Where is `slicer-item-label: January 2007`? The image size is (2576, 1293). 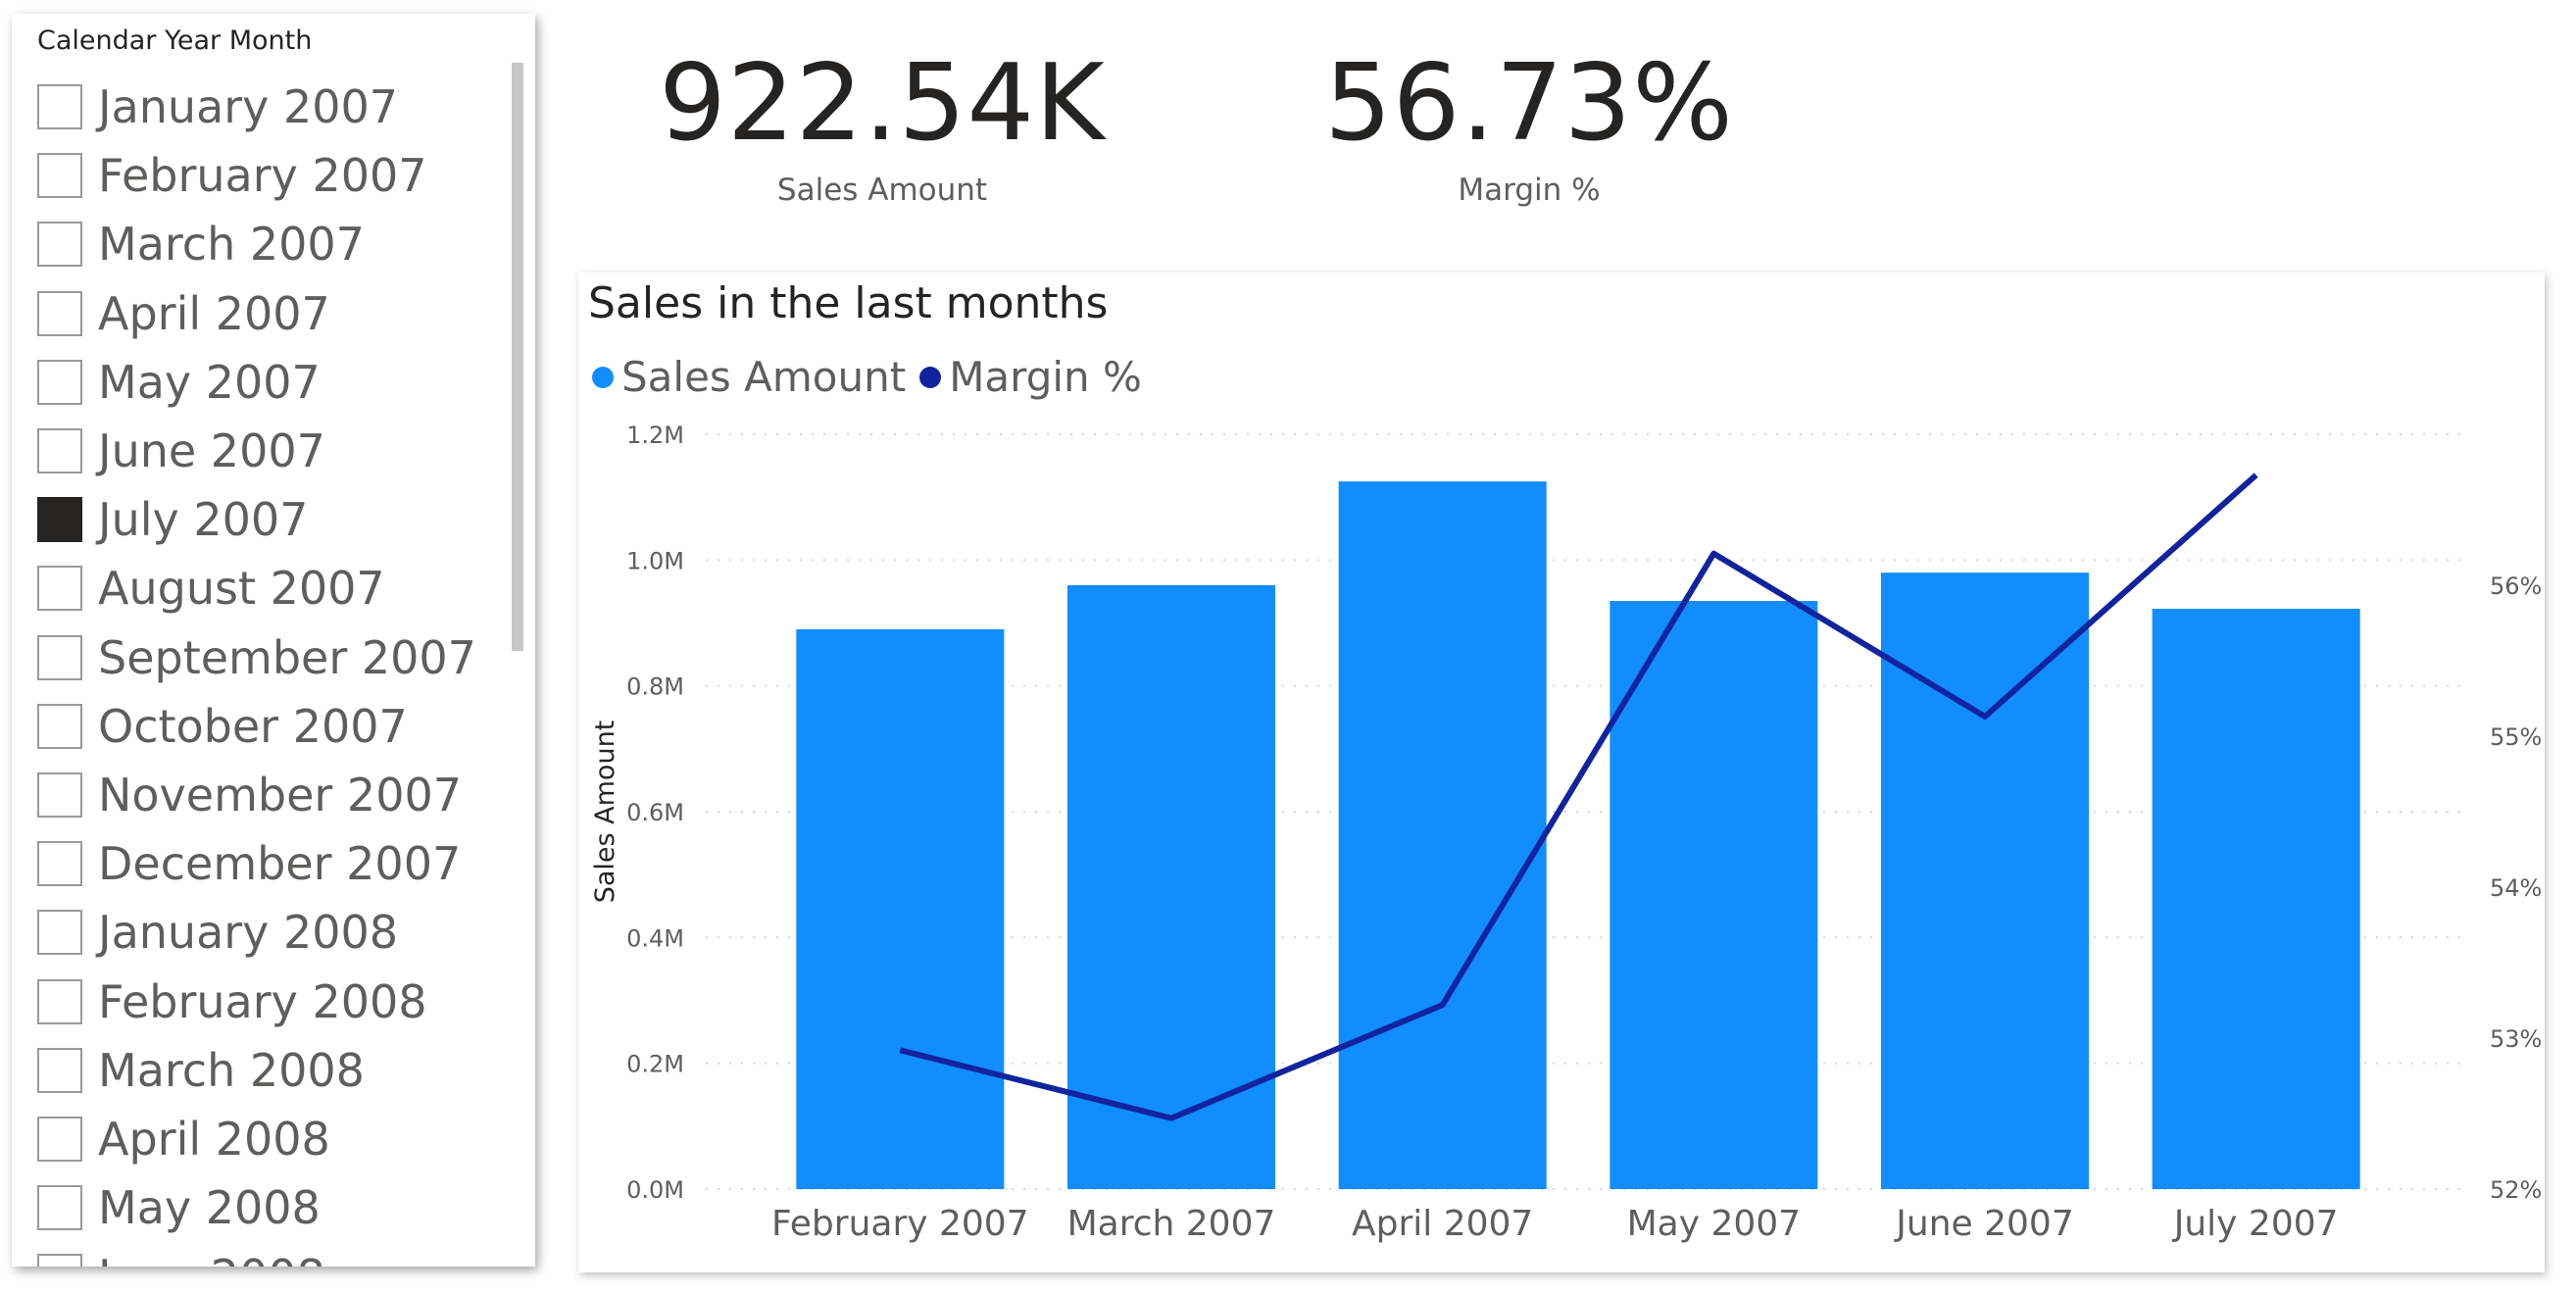 slicer-item-label: January 2007 is located at coordinates (248, 107).